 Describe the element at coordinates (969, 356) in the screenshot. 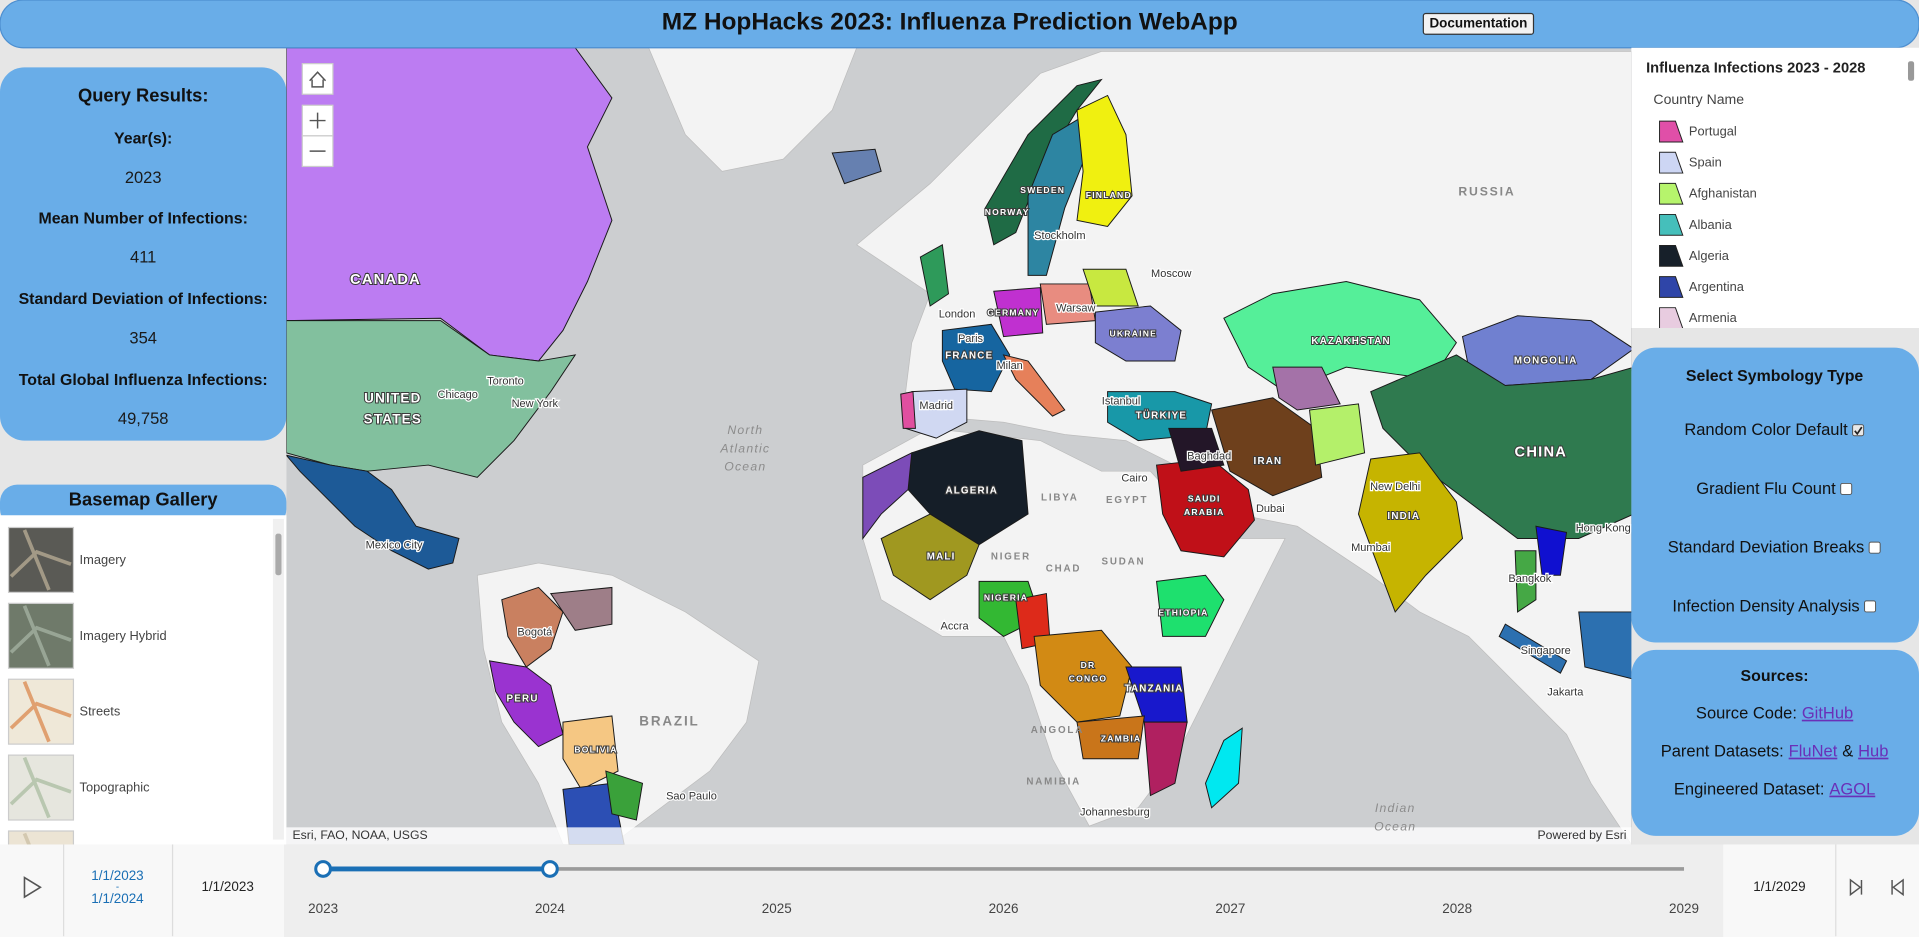

I see `country-label: FRANCE` at that location.